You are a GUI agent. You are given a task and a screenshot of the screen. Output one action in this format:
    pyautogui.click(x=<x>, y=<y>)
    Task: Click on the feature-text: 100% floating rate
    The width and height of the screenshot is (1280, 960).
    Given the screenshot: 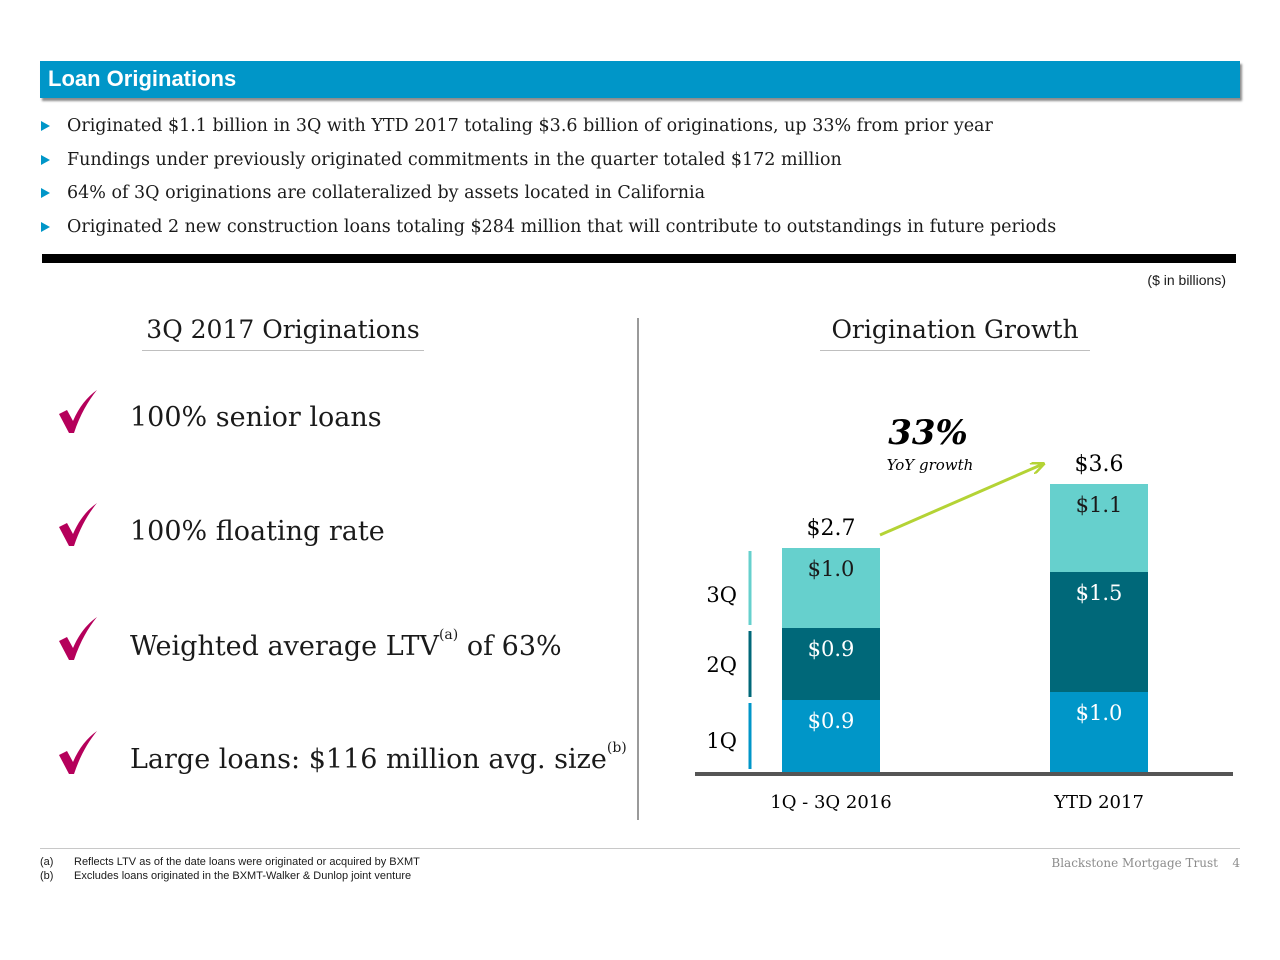 What is the action you would take?
    pyautogui.click(x=257, y=531)
    